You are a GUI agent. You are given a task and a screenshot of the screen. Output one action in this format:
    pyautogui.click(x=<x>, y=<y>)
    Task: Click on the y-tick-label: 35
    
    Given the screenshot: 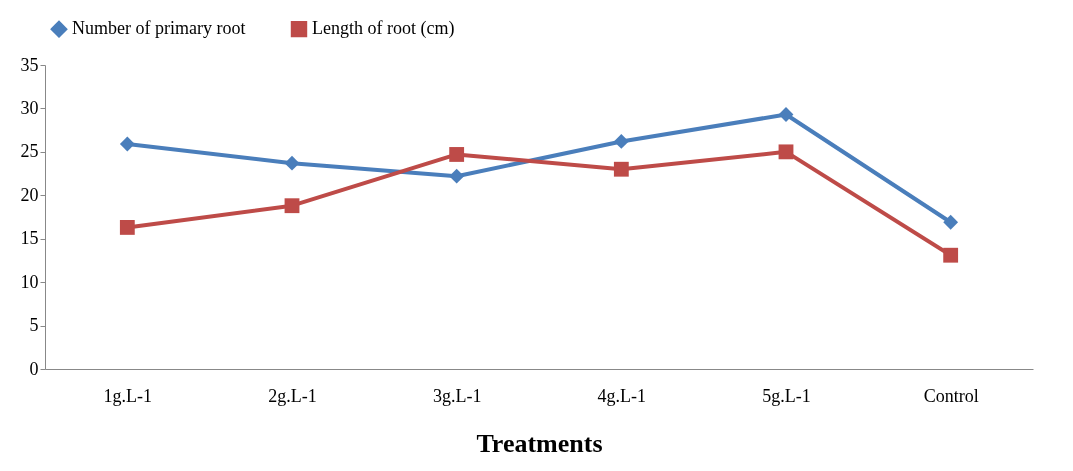 What is the action you would take?
    pyautogui.click(x=29, y=64)
    